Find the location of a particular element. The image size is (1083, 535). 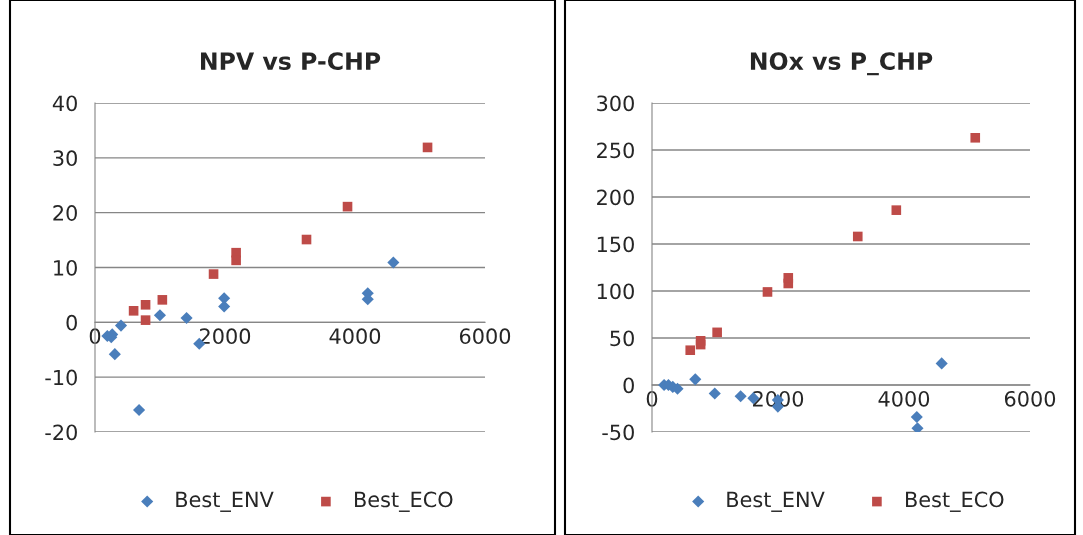

chart-title: NOx vs P_CHP is located at coordinates (841, 64).